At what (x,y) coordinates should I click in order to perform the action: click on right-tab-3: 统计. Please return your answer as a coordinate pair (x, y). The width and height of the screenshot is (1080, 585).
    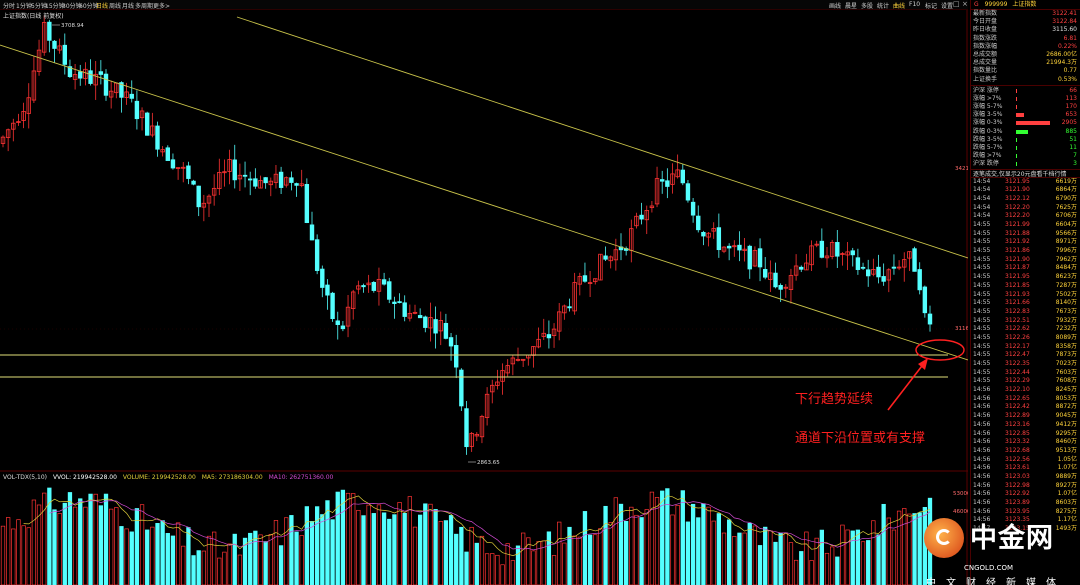
    Looking at the image, I should click on (883, 6).